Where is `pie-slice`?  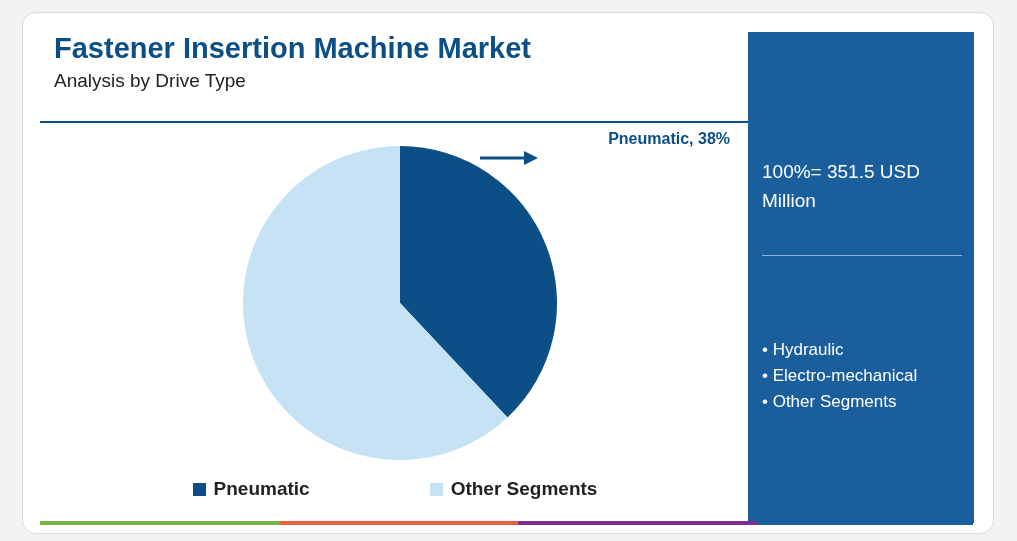
pie-slice is located at coordinates (478, 282).